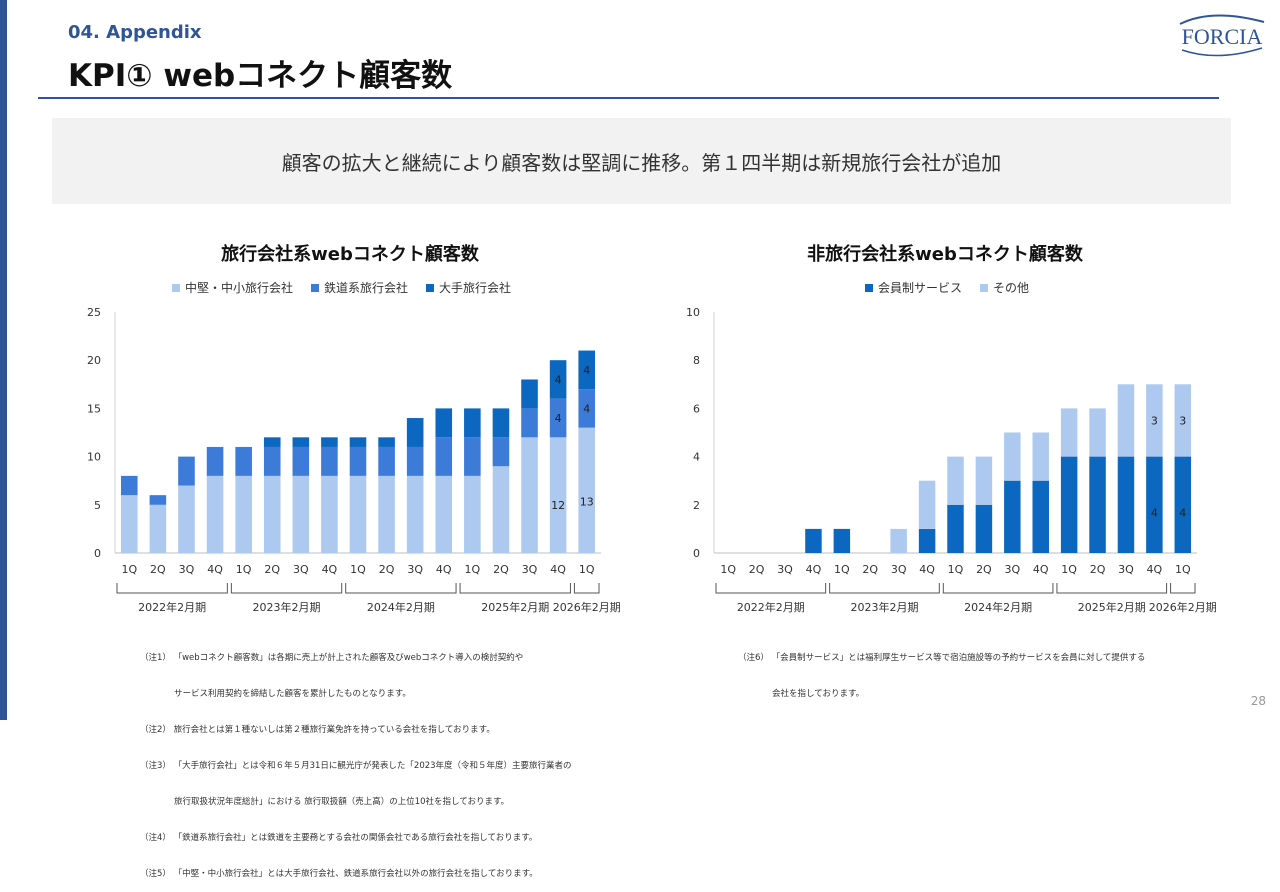  I want to click on legend-item: 会員制サービス, so click(913, 287).